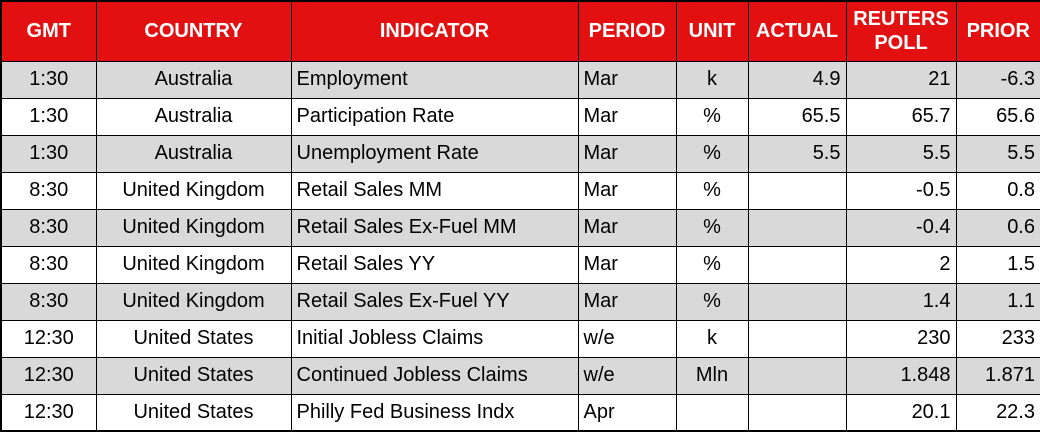 The image size is (1040, 432). I want to click on cell-poll: 230, so click(901, 338).